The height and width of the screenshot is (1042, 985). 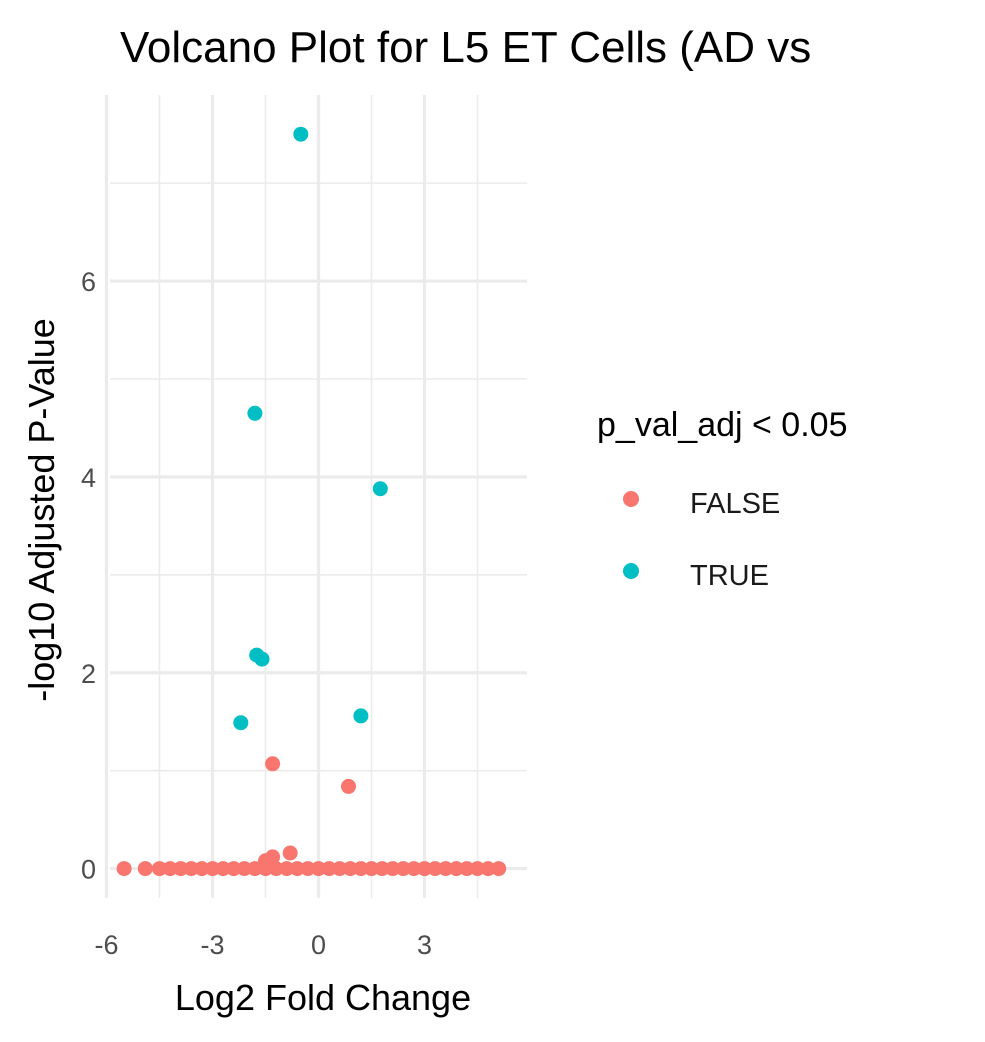 What do you see at coordinates (88, 870) in the screenshot?
I see `y-tick-label: 0` at bounding box center [88, 870].